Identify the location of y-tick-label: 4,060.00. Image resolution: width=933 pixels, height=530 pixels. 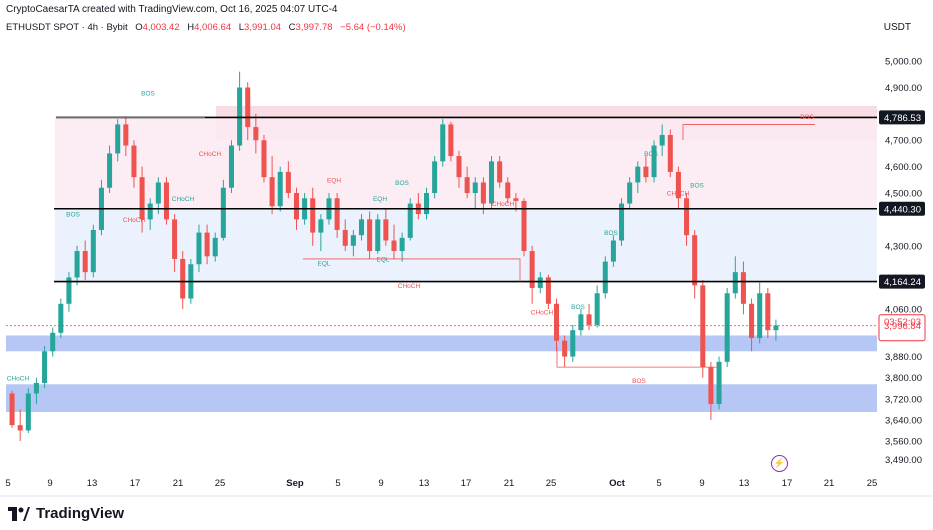
(903, 310).